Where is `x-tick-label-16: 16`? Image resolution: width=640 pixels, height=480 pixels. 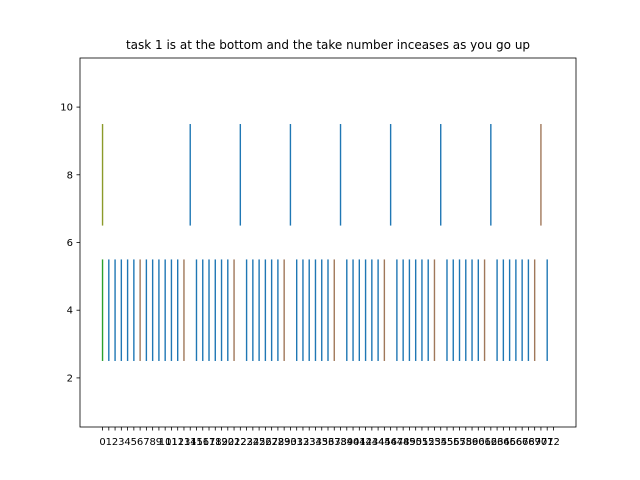
x-tick-label-16: 16 is located at coordinates (202, 442).